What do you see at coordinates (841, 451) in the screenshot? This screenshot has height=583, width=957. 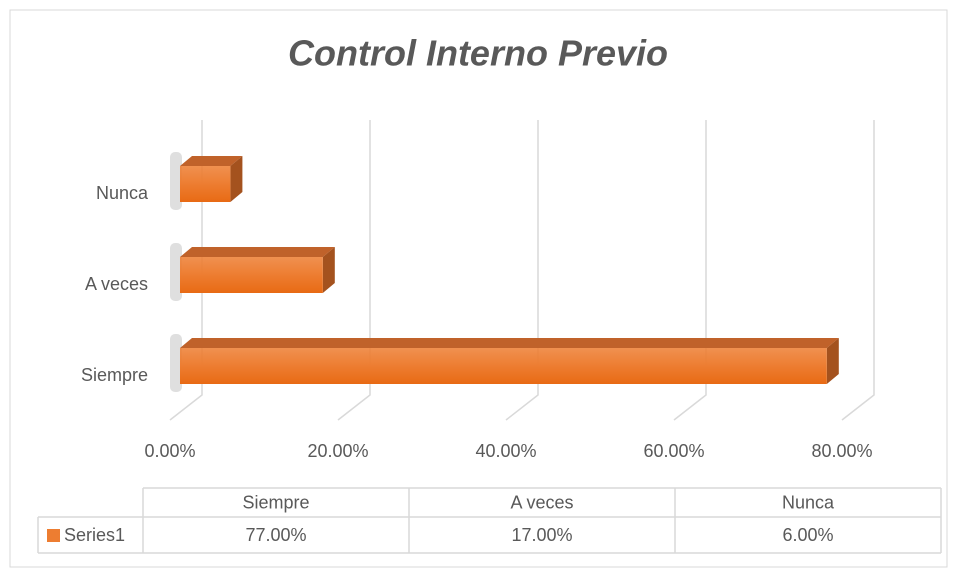 I see `x-tick-label: 80.00%` at bounding box center [841, 451].